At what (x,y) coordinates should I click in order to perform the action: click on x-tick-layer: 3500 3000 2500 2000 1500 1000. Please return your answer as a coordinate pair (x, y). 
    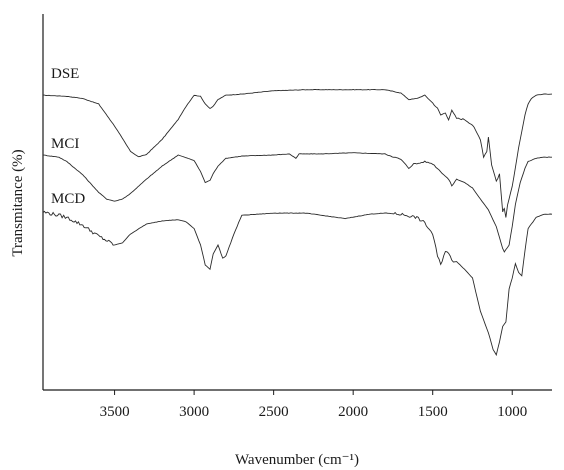
    Looking at the image, I should click on (313, 405).